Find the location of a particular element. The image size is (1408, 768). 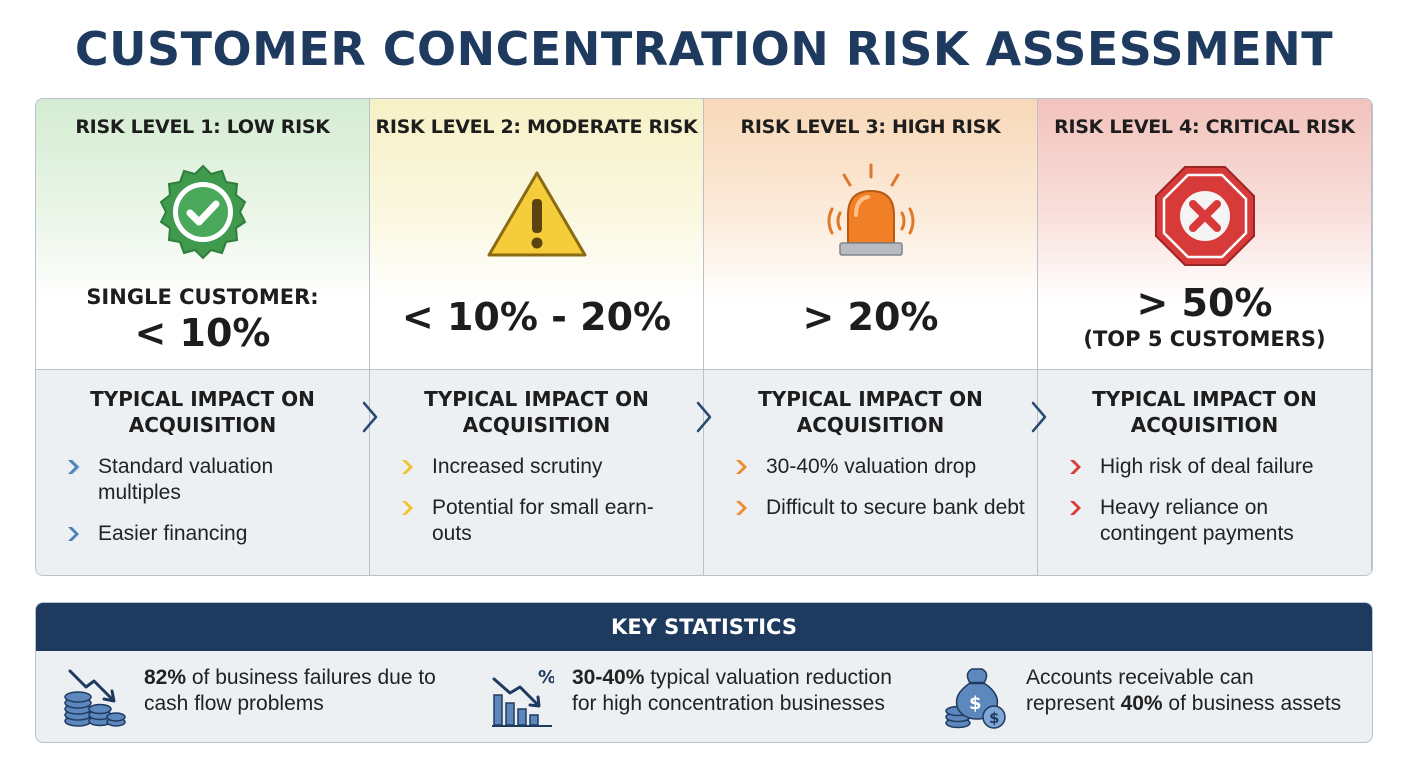

key-statistics-header: KEY STATISTICS is located at coordinates (704, 627).